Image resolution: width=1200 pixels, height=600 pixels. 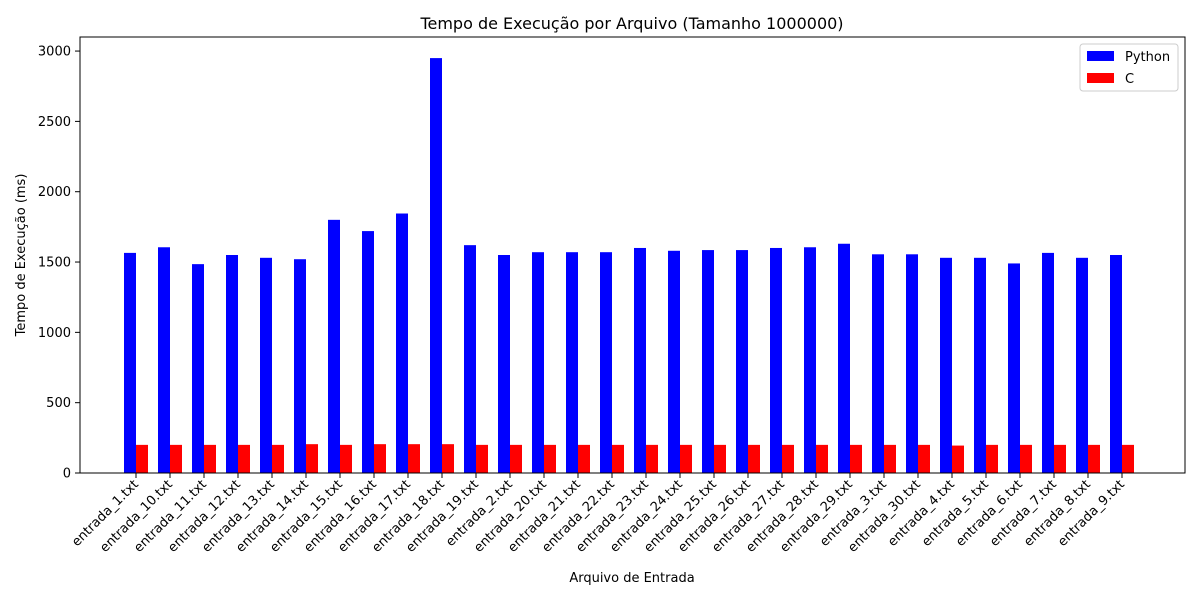 I want to click on bar-python-entrada-22-txt, so click(x=606, y=362).